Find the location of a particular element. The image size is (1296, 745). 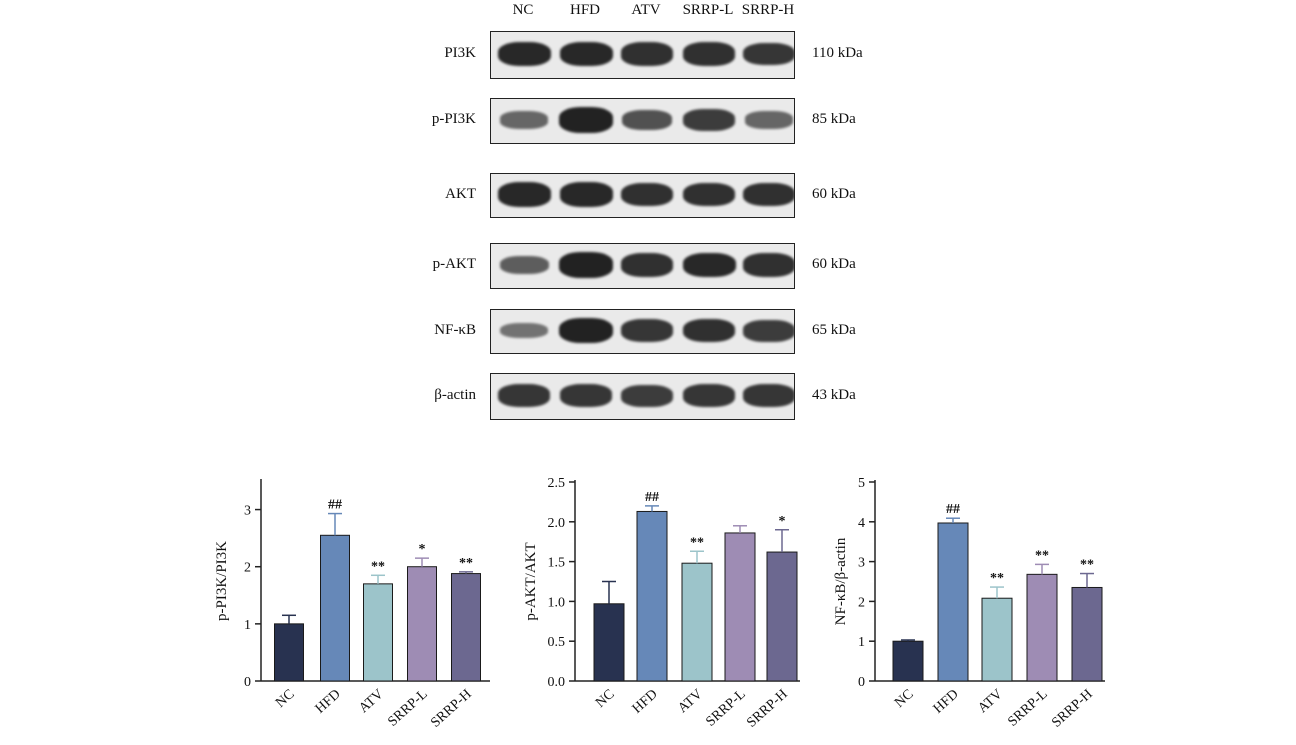

blot-row-label: p-AKT is located at coordinates (454, 264).